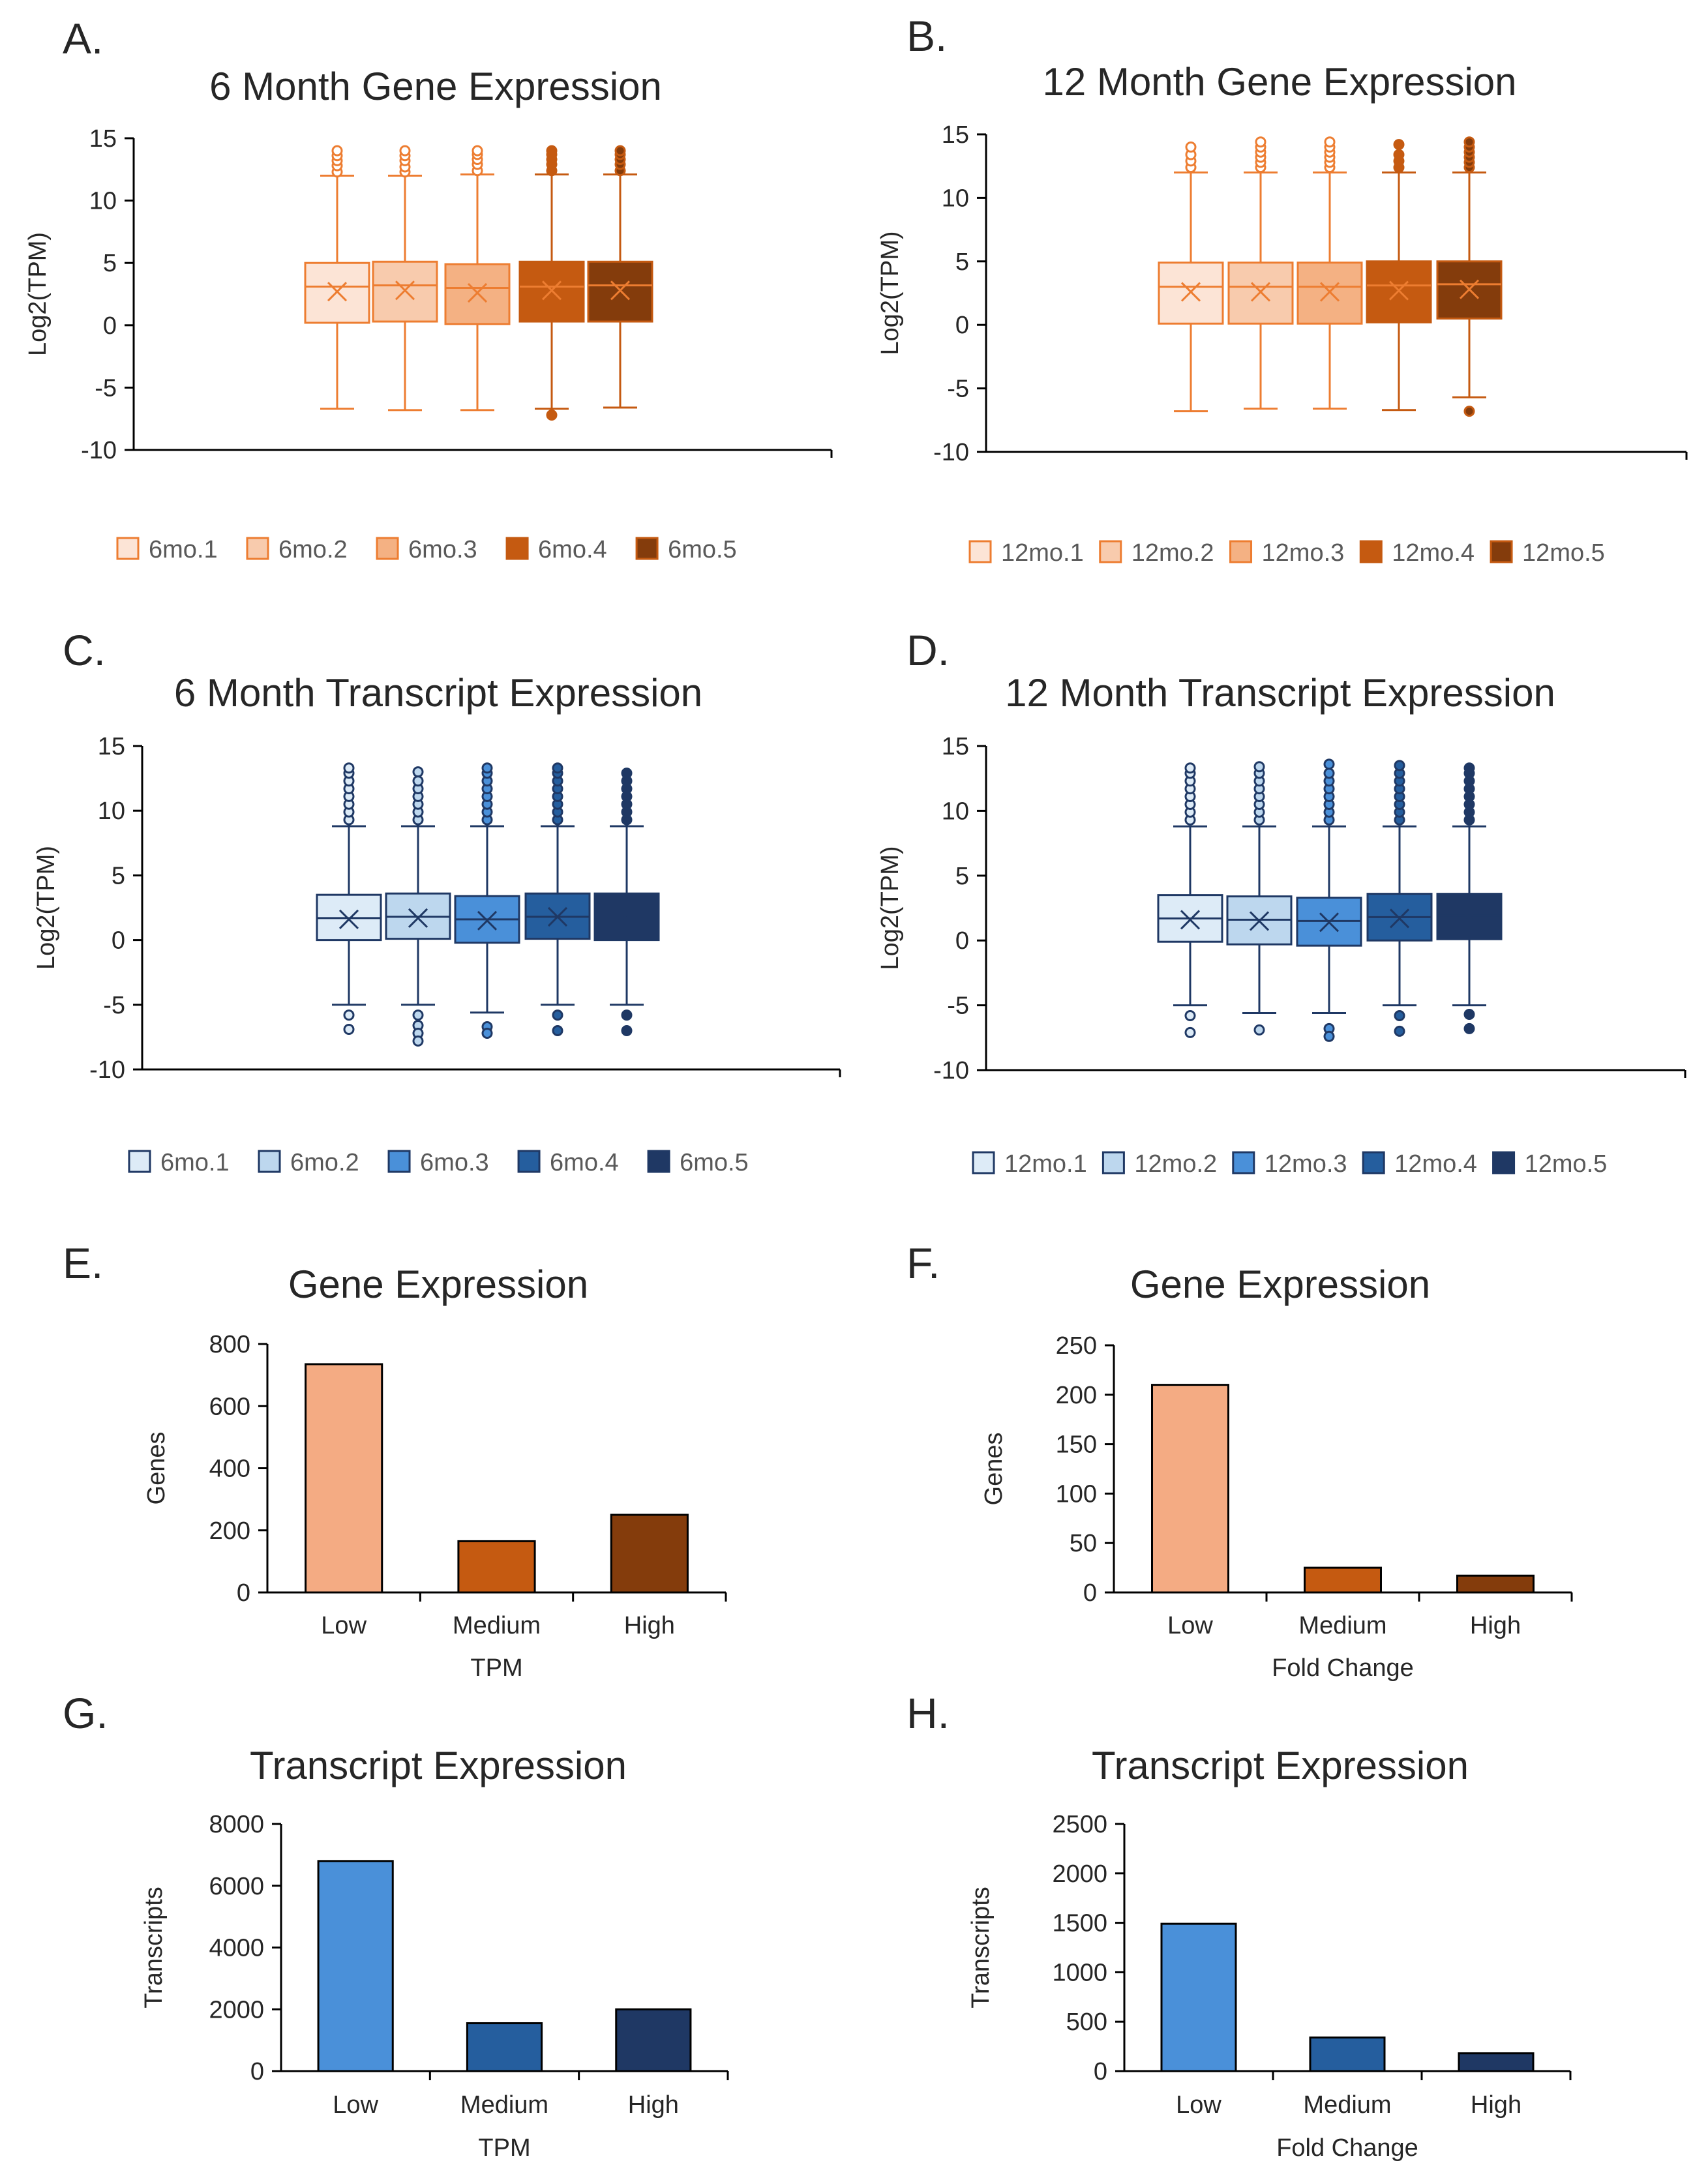 The height and width of the screenshot is (2180, 1708). Describe the element at coordinates (1470, 277) in the screenshot. I see `box-12mo.5` at that location.